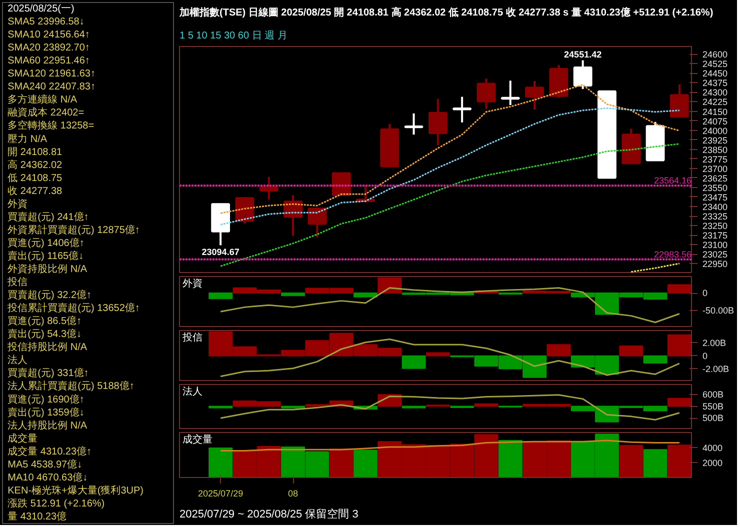 Image resolution: width=740 pixels, height=527 pixels. I want to click on text: 賣出(元) 54.3億↓, so click(45, 334).